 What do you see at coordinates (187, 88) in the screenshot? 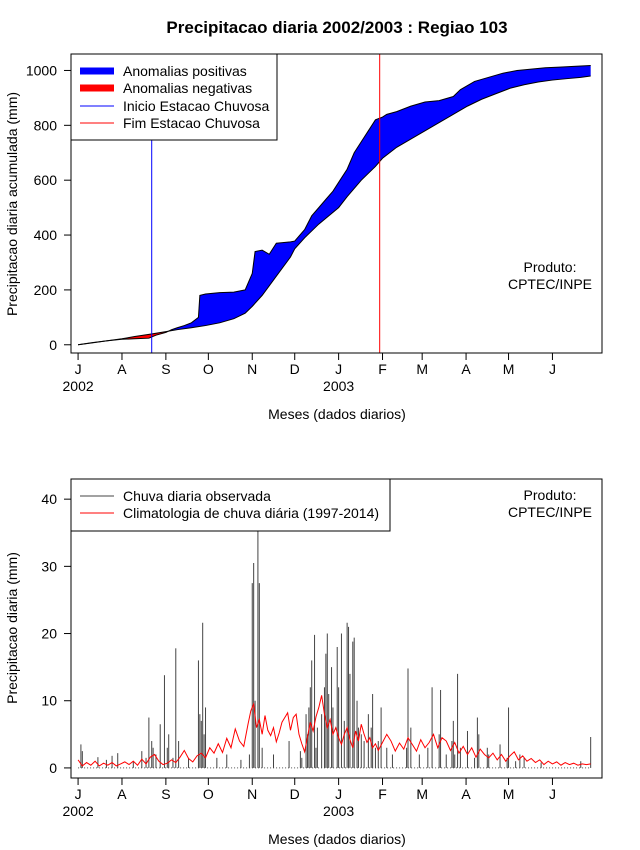
I see `legend-label-anomalias-negativas: Anomalias negativas` at bounding box center [187, 88].